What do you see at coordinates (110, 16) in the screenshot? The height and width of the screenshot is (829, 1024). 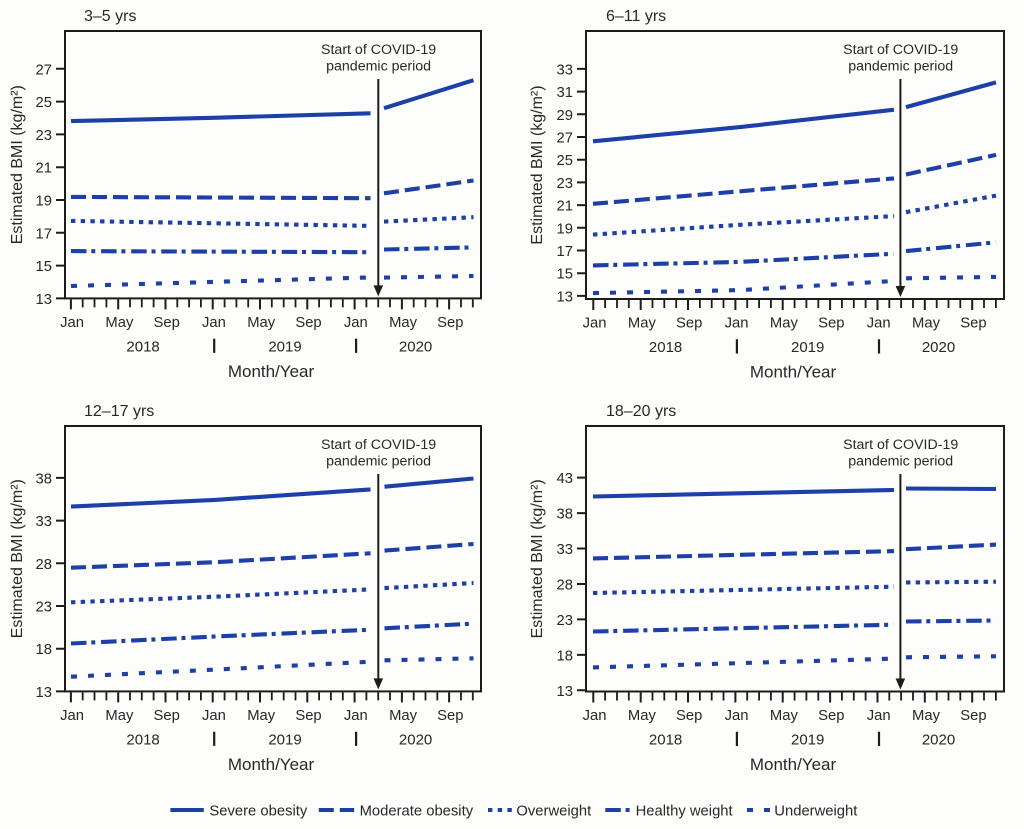 I see `svg-text: 3–5 yrs` at bounding box center [110, 16].